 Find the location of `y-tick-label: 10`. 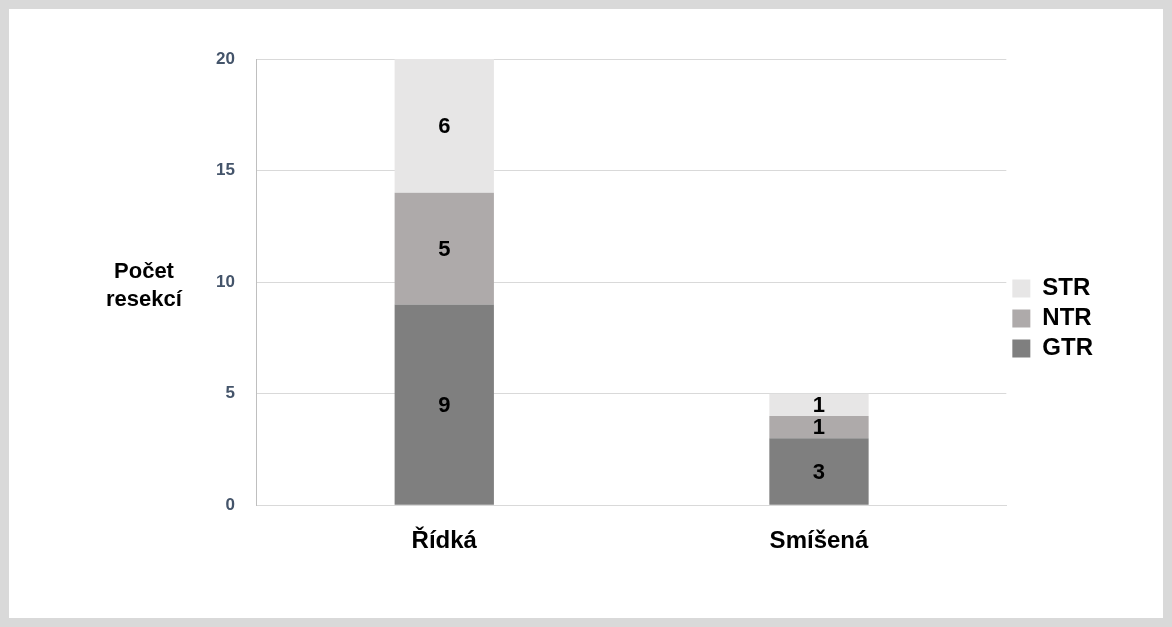

y-tick-label: 10 is located at coordinates (225, 281).